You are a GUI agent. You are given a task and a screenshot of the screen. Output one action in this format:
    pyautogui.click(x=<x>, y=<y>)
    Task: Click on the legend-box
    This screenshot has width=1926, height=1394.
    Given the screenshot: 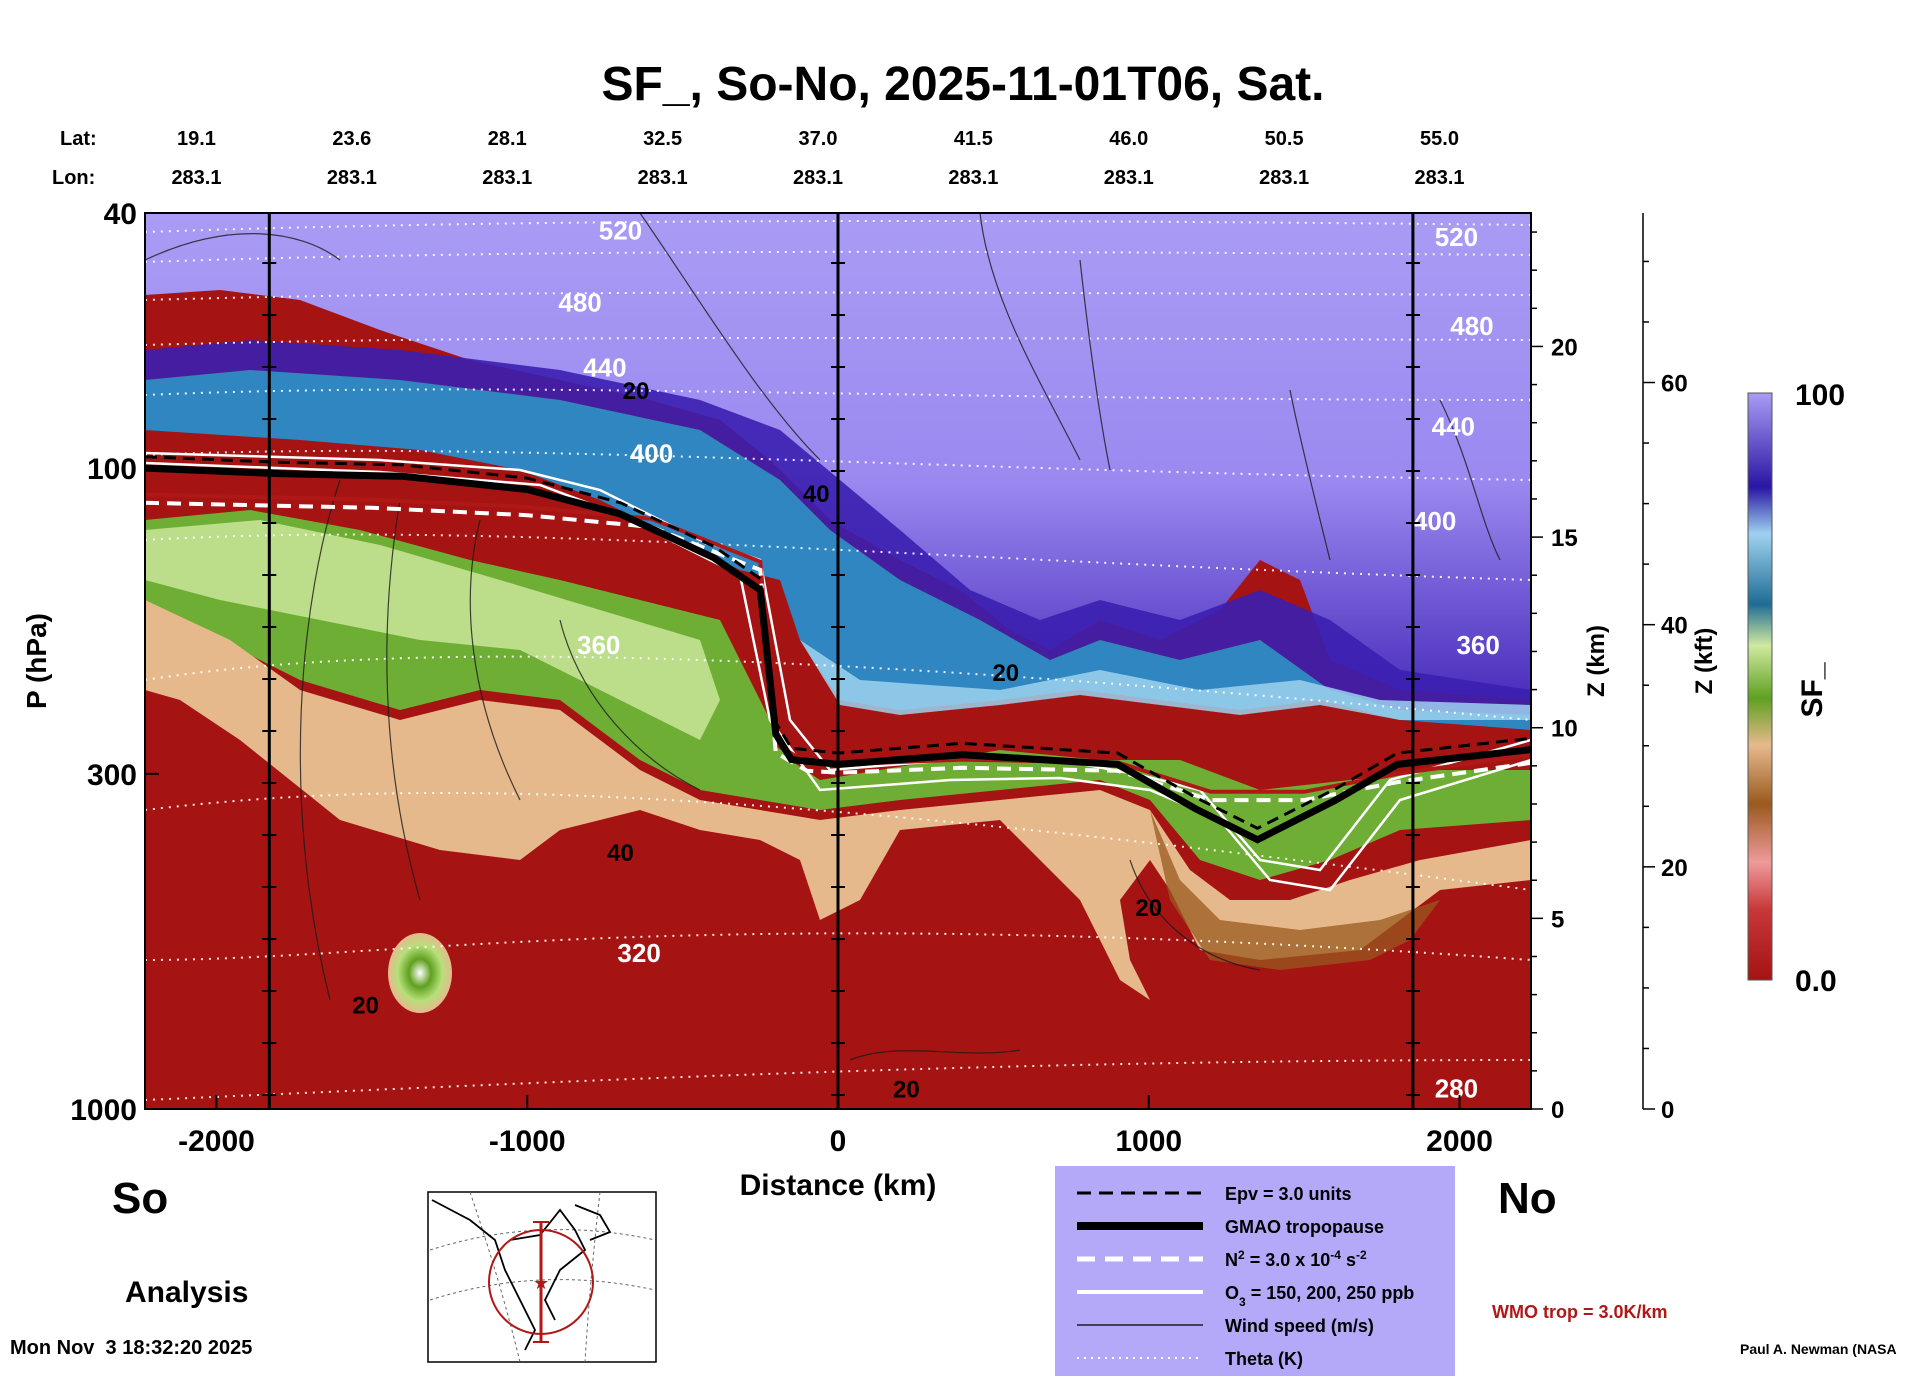 What is the action you would take?
    pyautogui.click(x=1255, y=1271)
    